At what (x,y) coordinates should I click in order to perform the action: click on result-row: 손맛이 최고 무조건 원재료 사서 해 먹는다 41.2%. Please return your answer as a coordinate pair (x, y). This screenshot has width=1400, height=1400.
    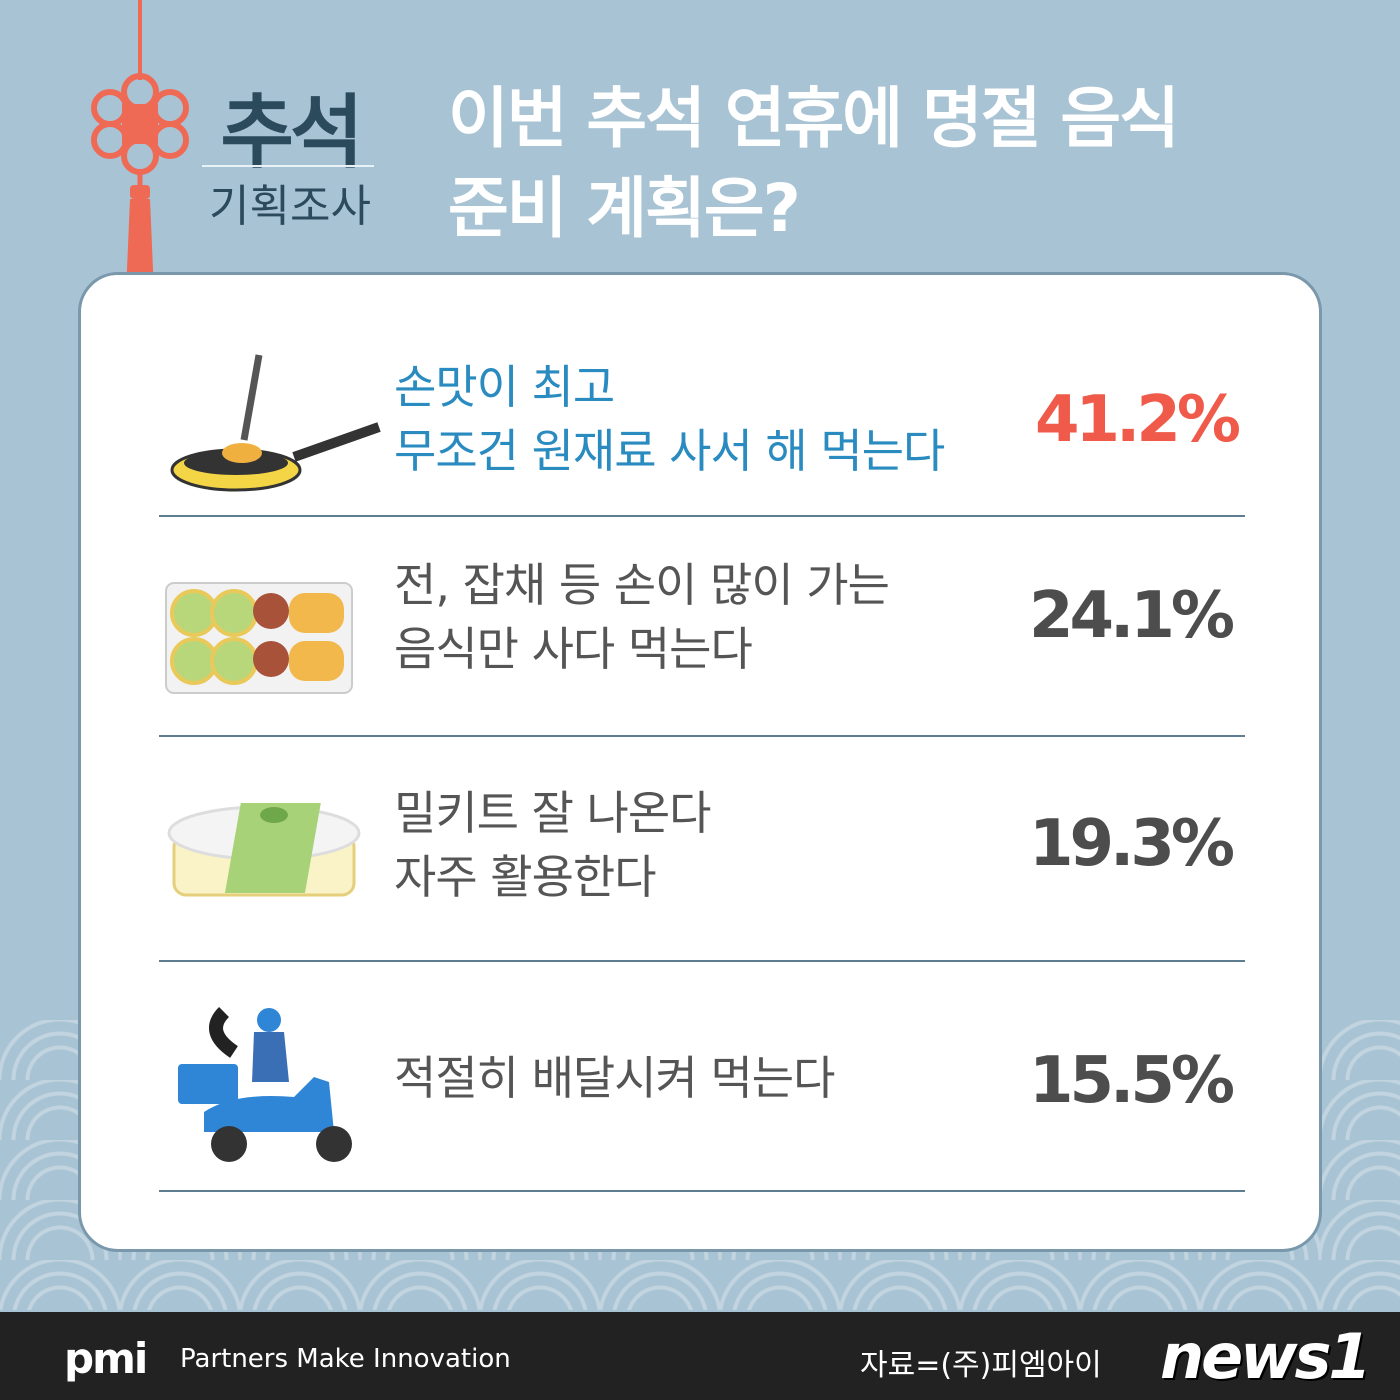
    Looking at the image, I should click on (702, 426).